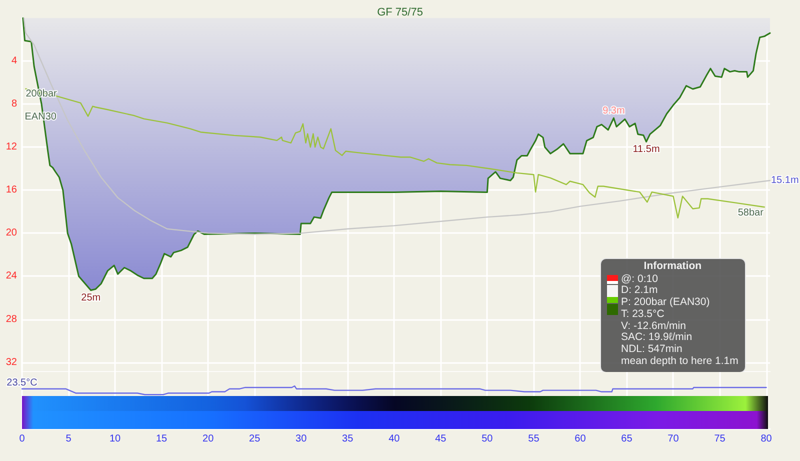 The image size is (800, 461). I want to click on x-tick-label: 75, so click(720, 439).